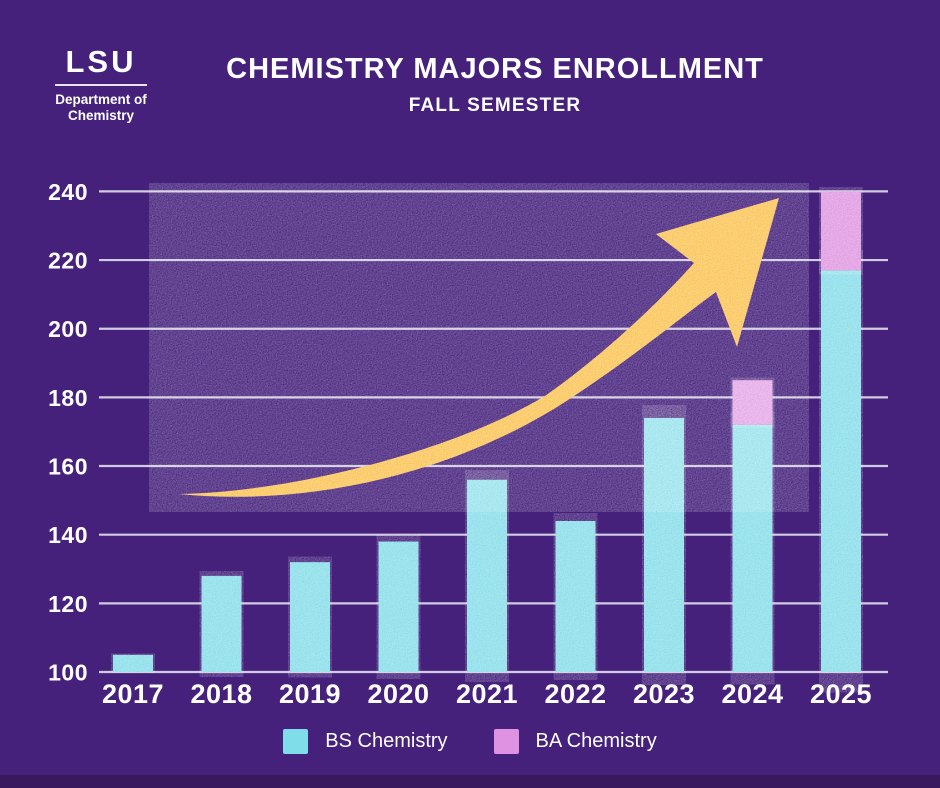 Image resolution: width=940 pixels, height=788 pixels. Describe the element at coordinates (841, 694) in the screenshot. I see `x-tick-label-2025: 2025` at that location.